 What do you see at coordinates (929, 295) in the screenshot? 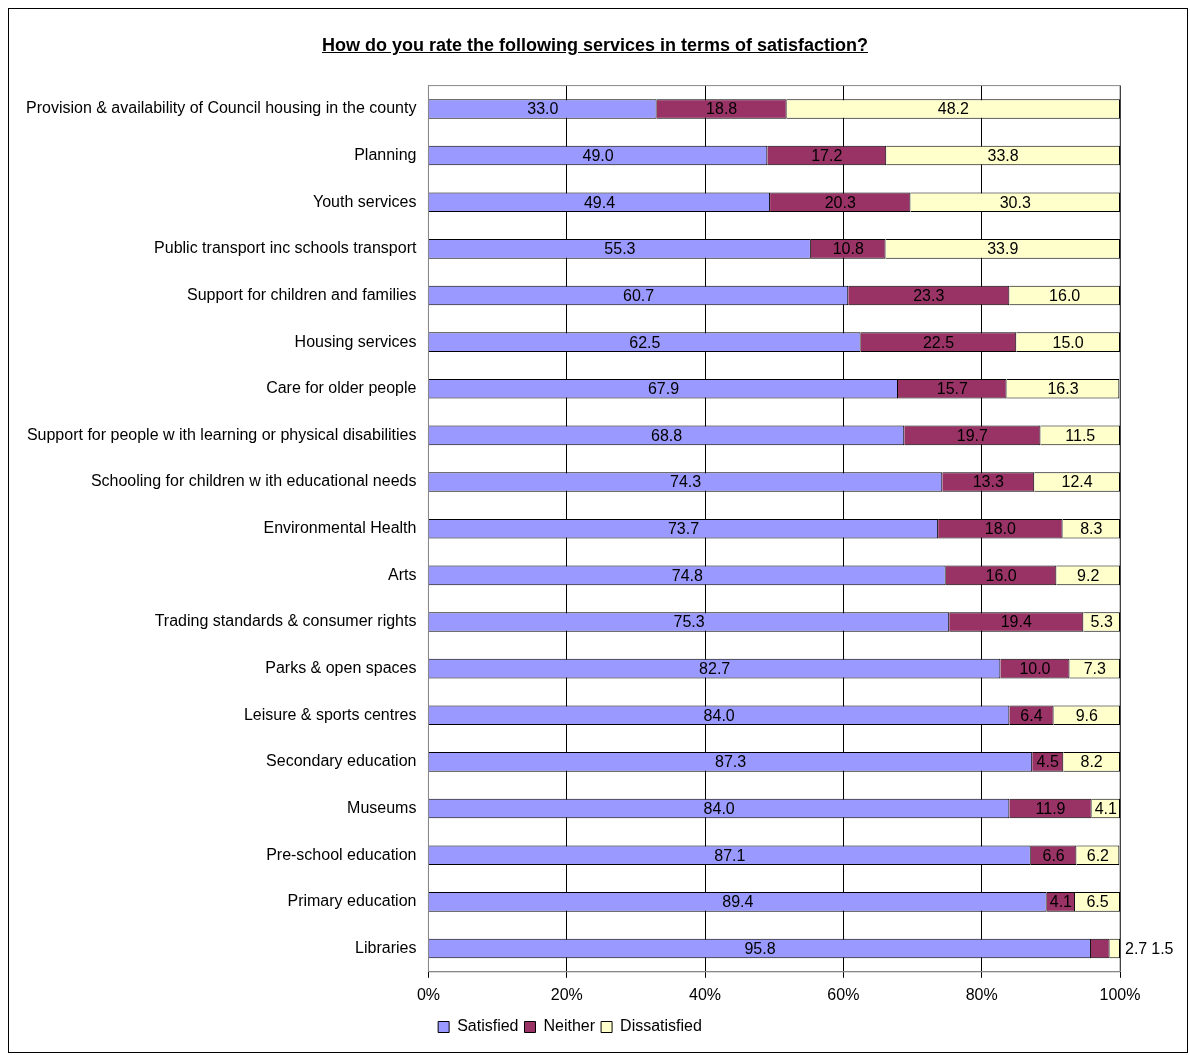
I see `data-label: 23.3` at bounding box center [929, 295].